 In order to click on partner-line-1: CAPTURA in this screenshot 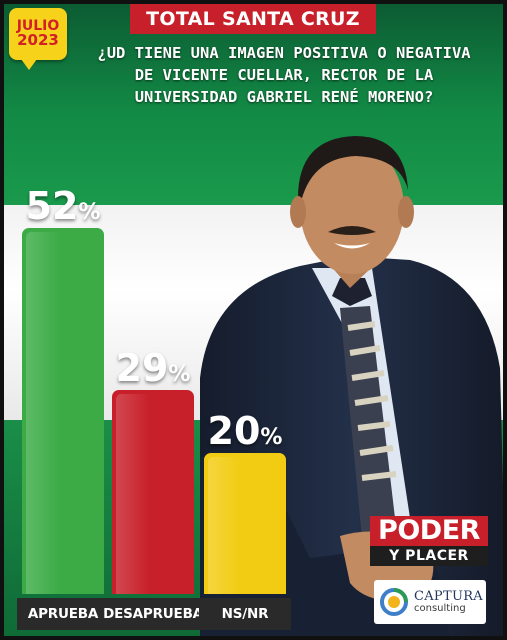, I will do `click(448, 596)`.